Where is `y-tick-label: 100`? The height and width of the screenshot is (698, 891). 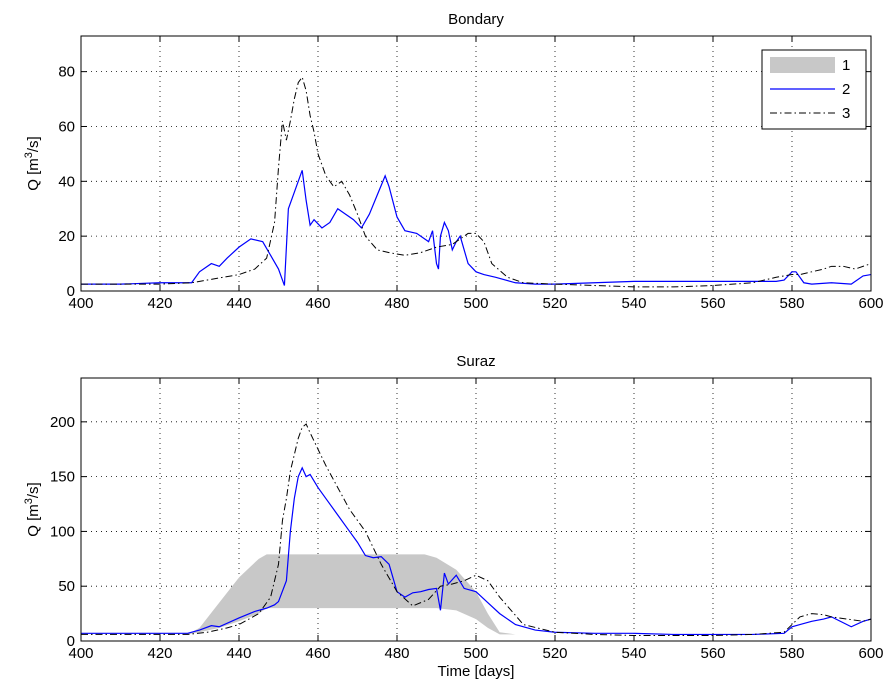
y-tick-label: 100 is located at coordinates (62, 531).